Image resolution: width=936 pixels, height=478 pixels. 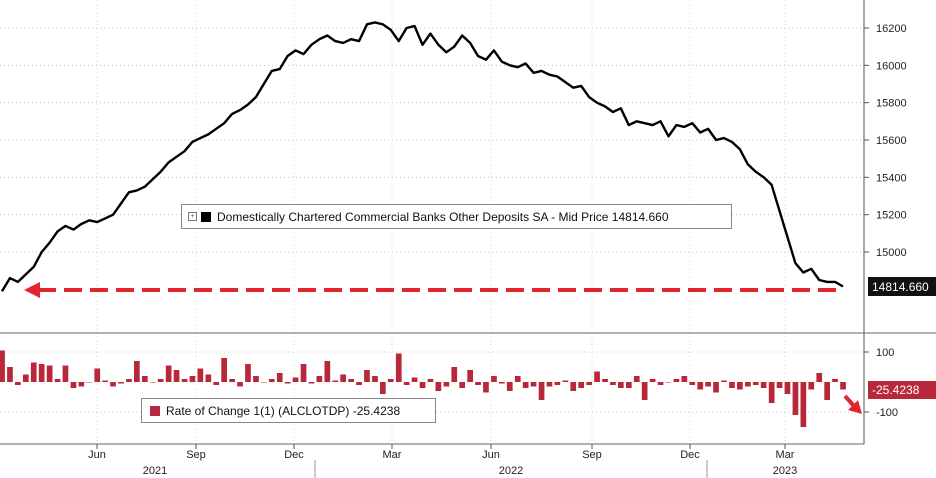 What do you see at coordinates (288, 410) in the screenshot?
I see `legend-bottom: Rate of Change 1(1) (ALCLOTDP) -25.4238` at bounding box center [288, 410].